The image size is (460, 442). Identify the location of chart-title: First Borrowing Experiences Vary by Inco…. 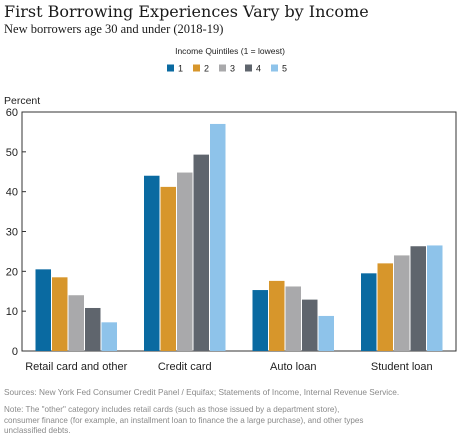
(186, 11).